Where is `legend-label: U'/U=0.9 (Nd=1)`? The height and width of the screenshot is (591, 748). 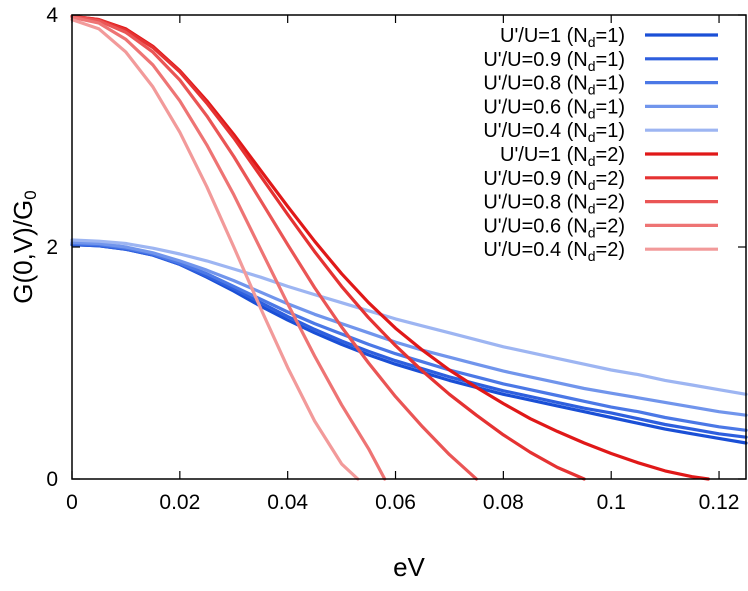 legend-label: U'/U=0.9 (Nd=1) is located at coordinates (554, 61).